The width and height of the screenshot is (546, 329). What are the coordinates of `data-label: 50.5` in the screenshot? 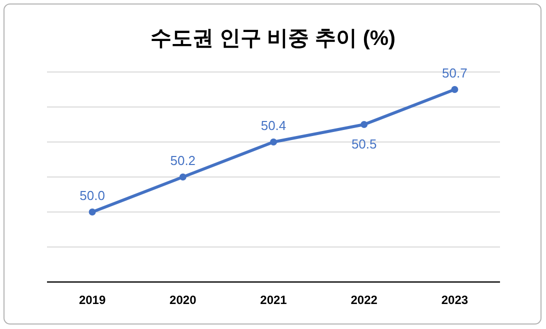 It's located at (364, 144).